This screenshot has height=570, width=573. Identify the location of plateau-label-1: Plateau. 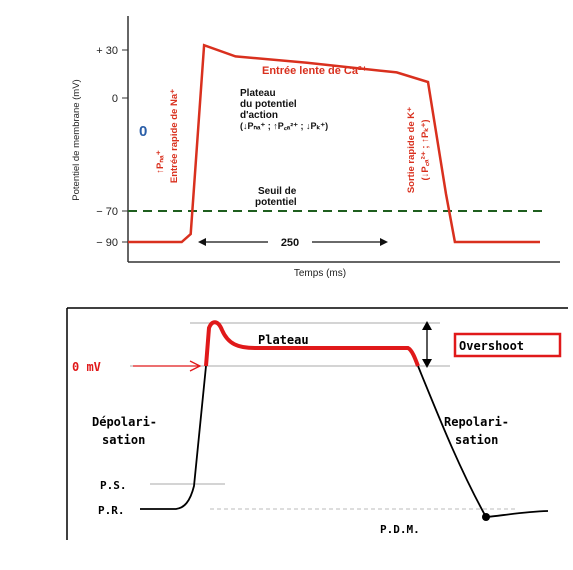
(258, 93).